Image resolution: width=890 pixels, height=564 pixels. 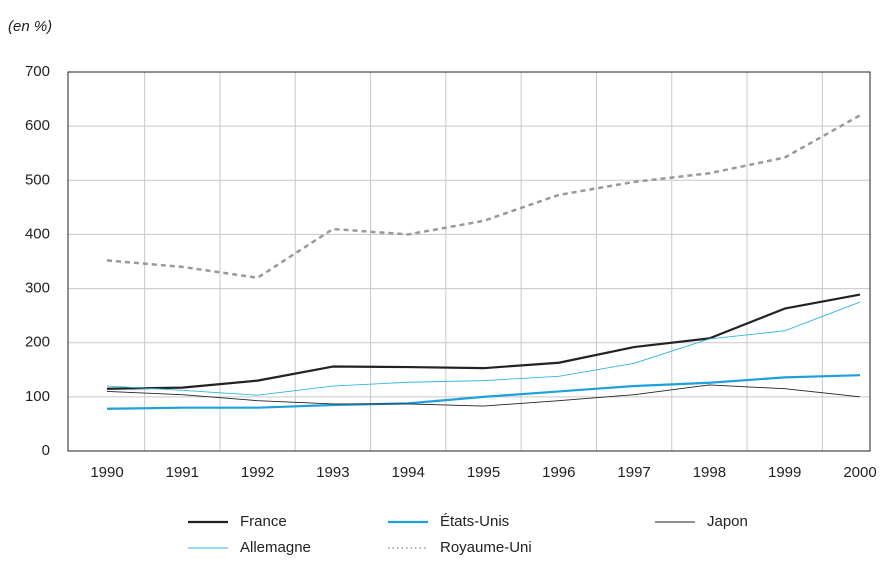 What do you see at coordinates (474, 521) in the screenshot?
I see `legend-label: États-Unis` at bounding box center [474, 521].